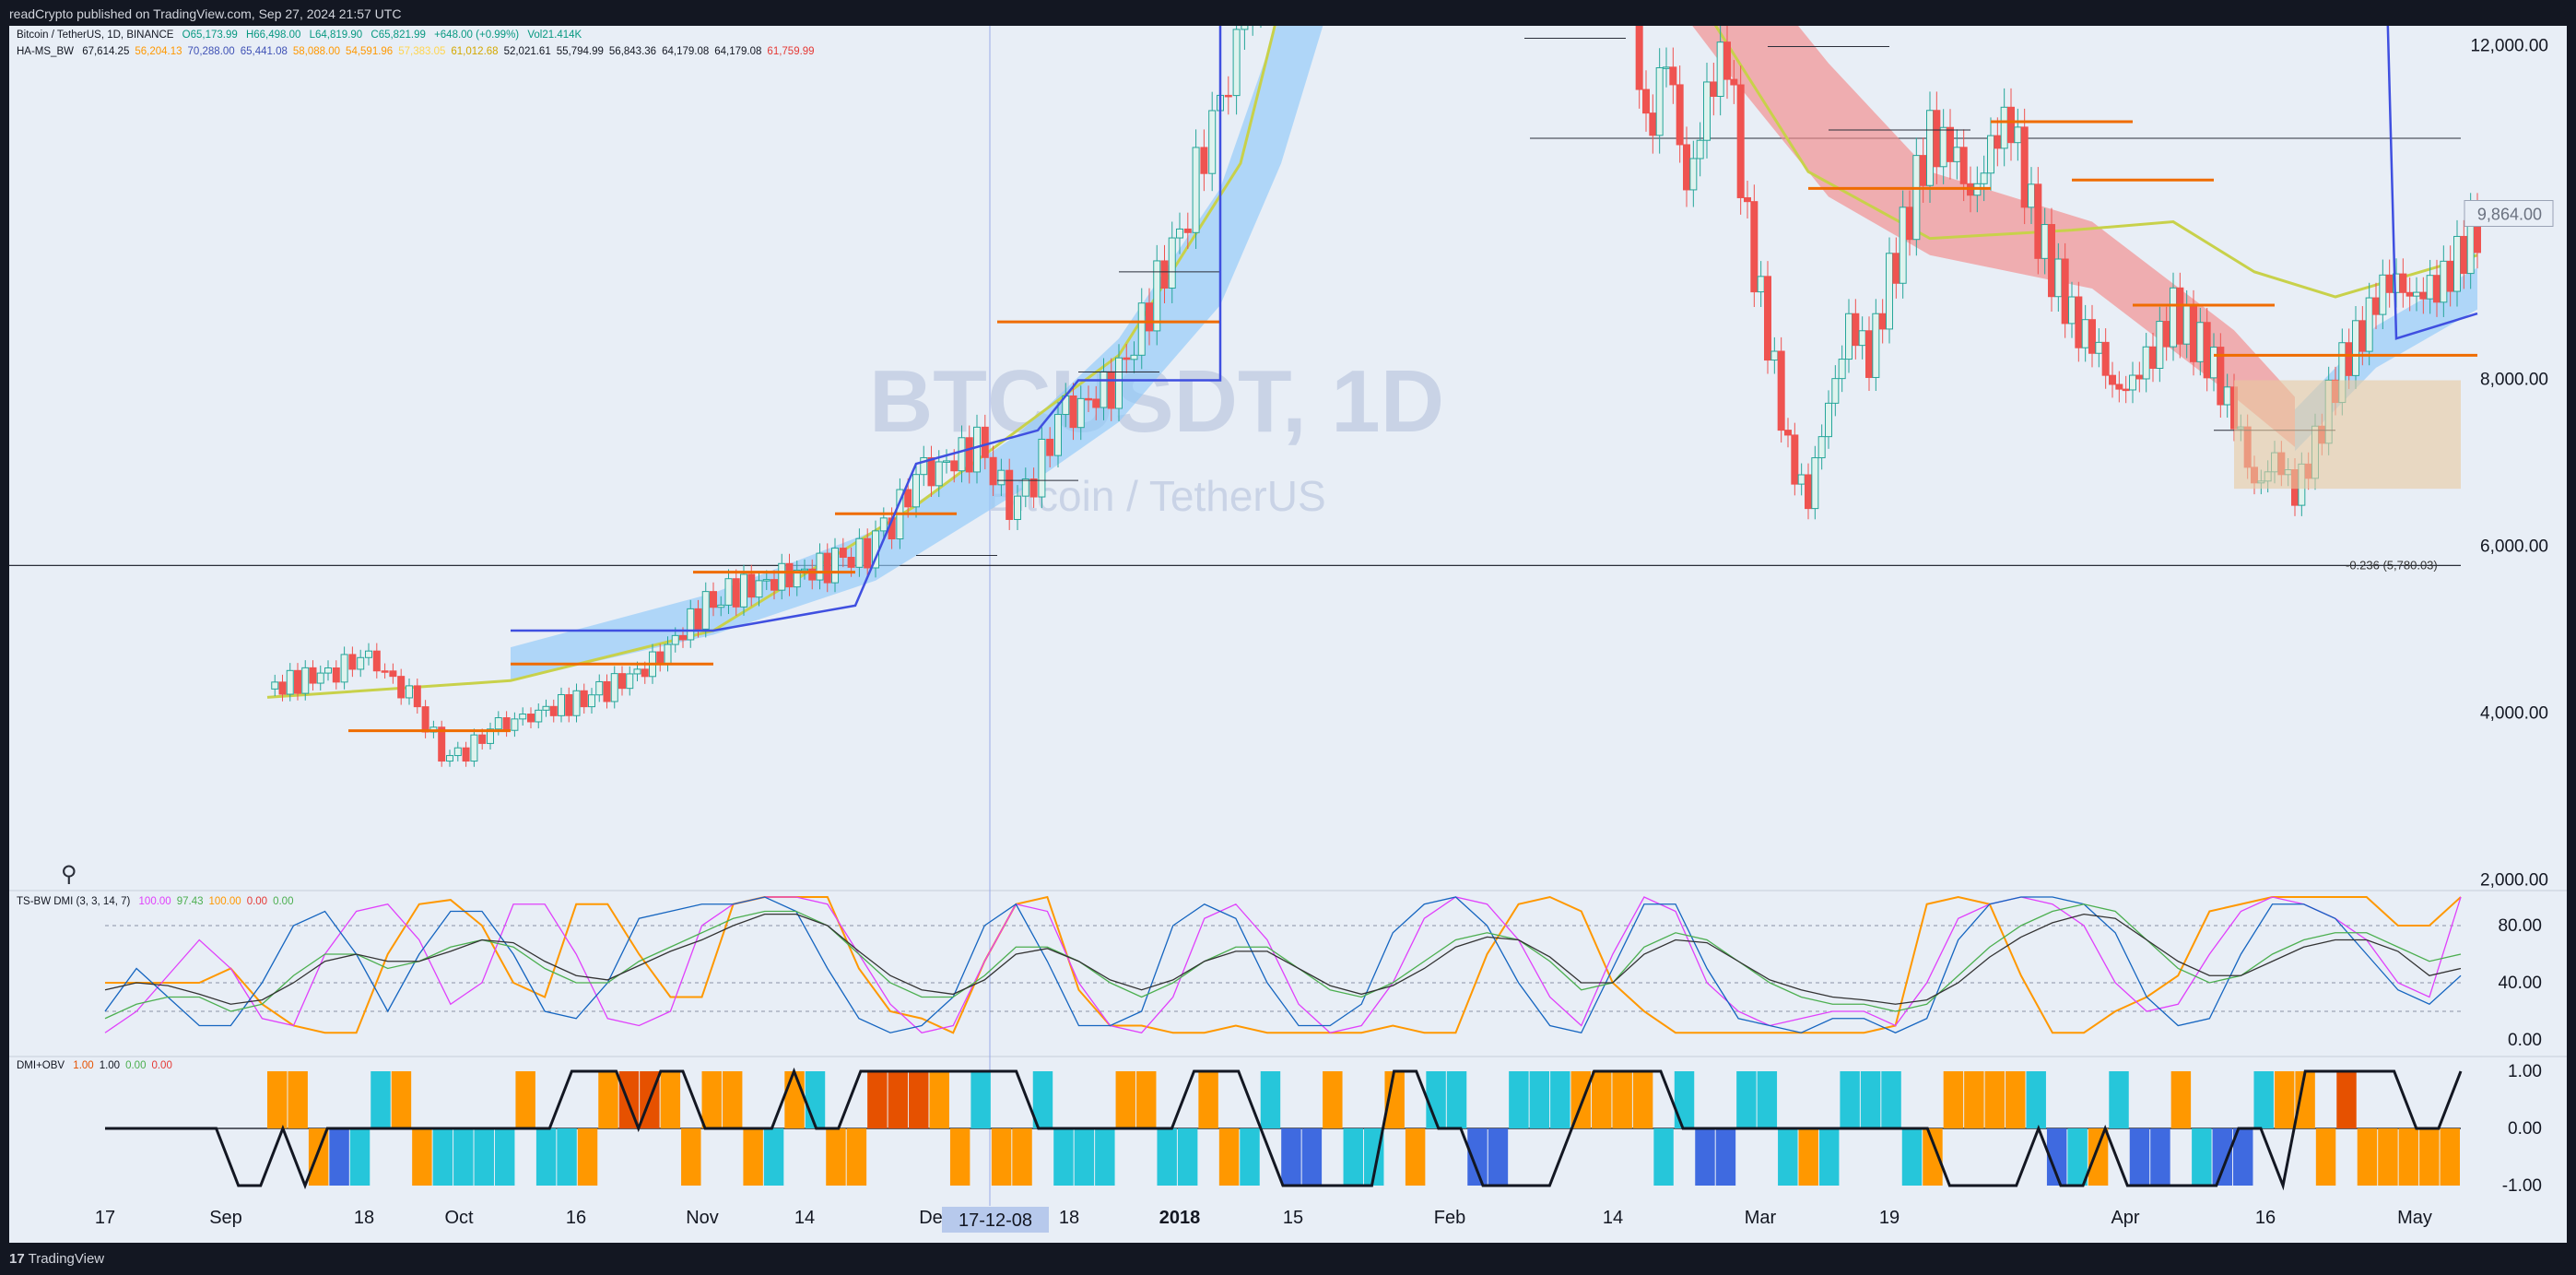 The width and height of the screenshot is (2576, 1275). Describe the element at coordinates (2509, 46) in the screenshot. I see `price-tick-label: 12,000.00` at that location.